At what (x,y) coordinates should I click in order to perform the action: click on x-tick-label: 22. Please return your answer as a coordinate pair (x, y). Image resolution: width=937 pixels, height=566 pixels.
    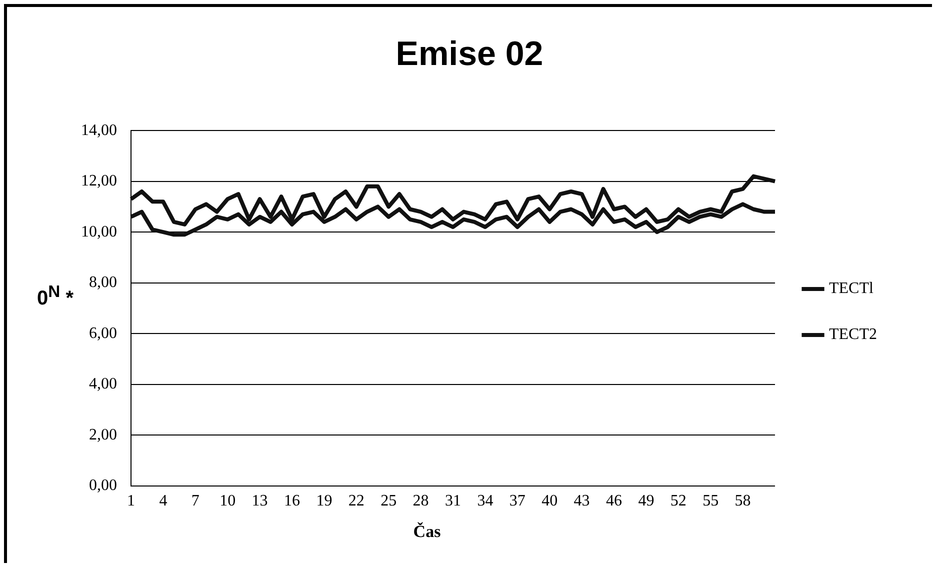
    Looking at the image, I should click on (356, 501).